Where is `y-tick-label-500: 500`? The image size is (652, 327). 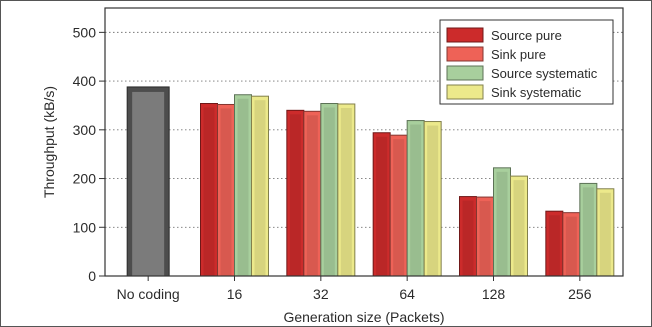 y-tick-label-500: 500 is located at coordinates (85, 32).